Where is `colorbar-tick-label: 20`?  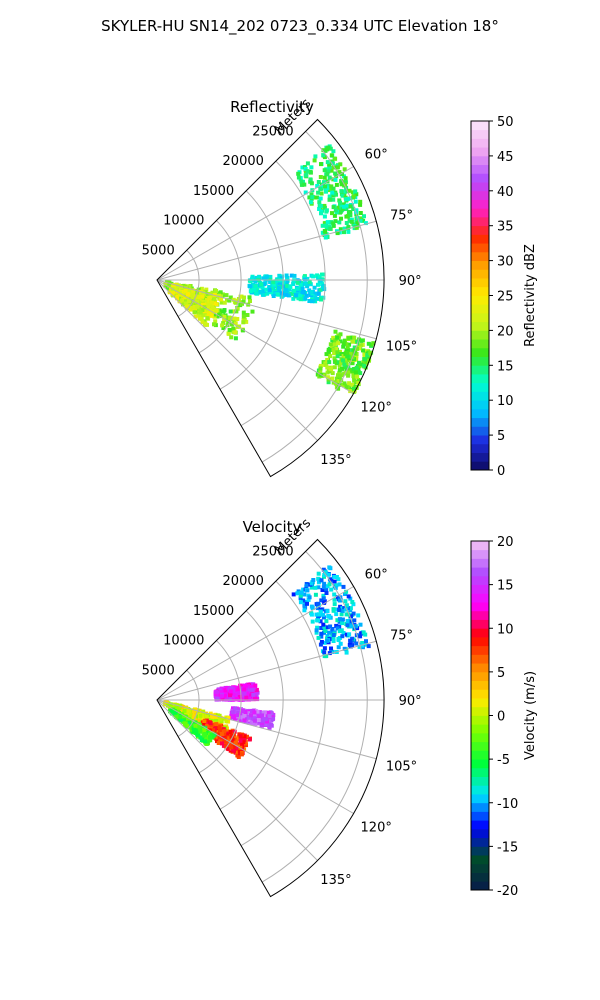
colorbar-tick-label: 20 is located at coordinates (505, 331).